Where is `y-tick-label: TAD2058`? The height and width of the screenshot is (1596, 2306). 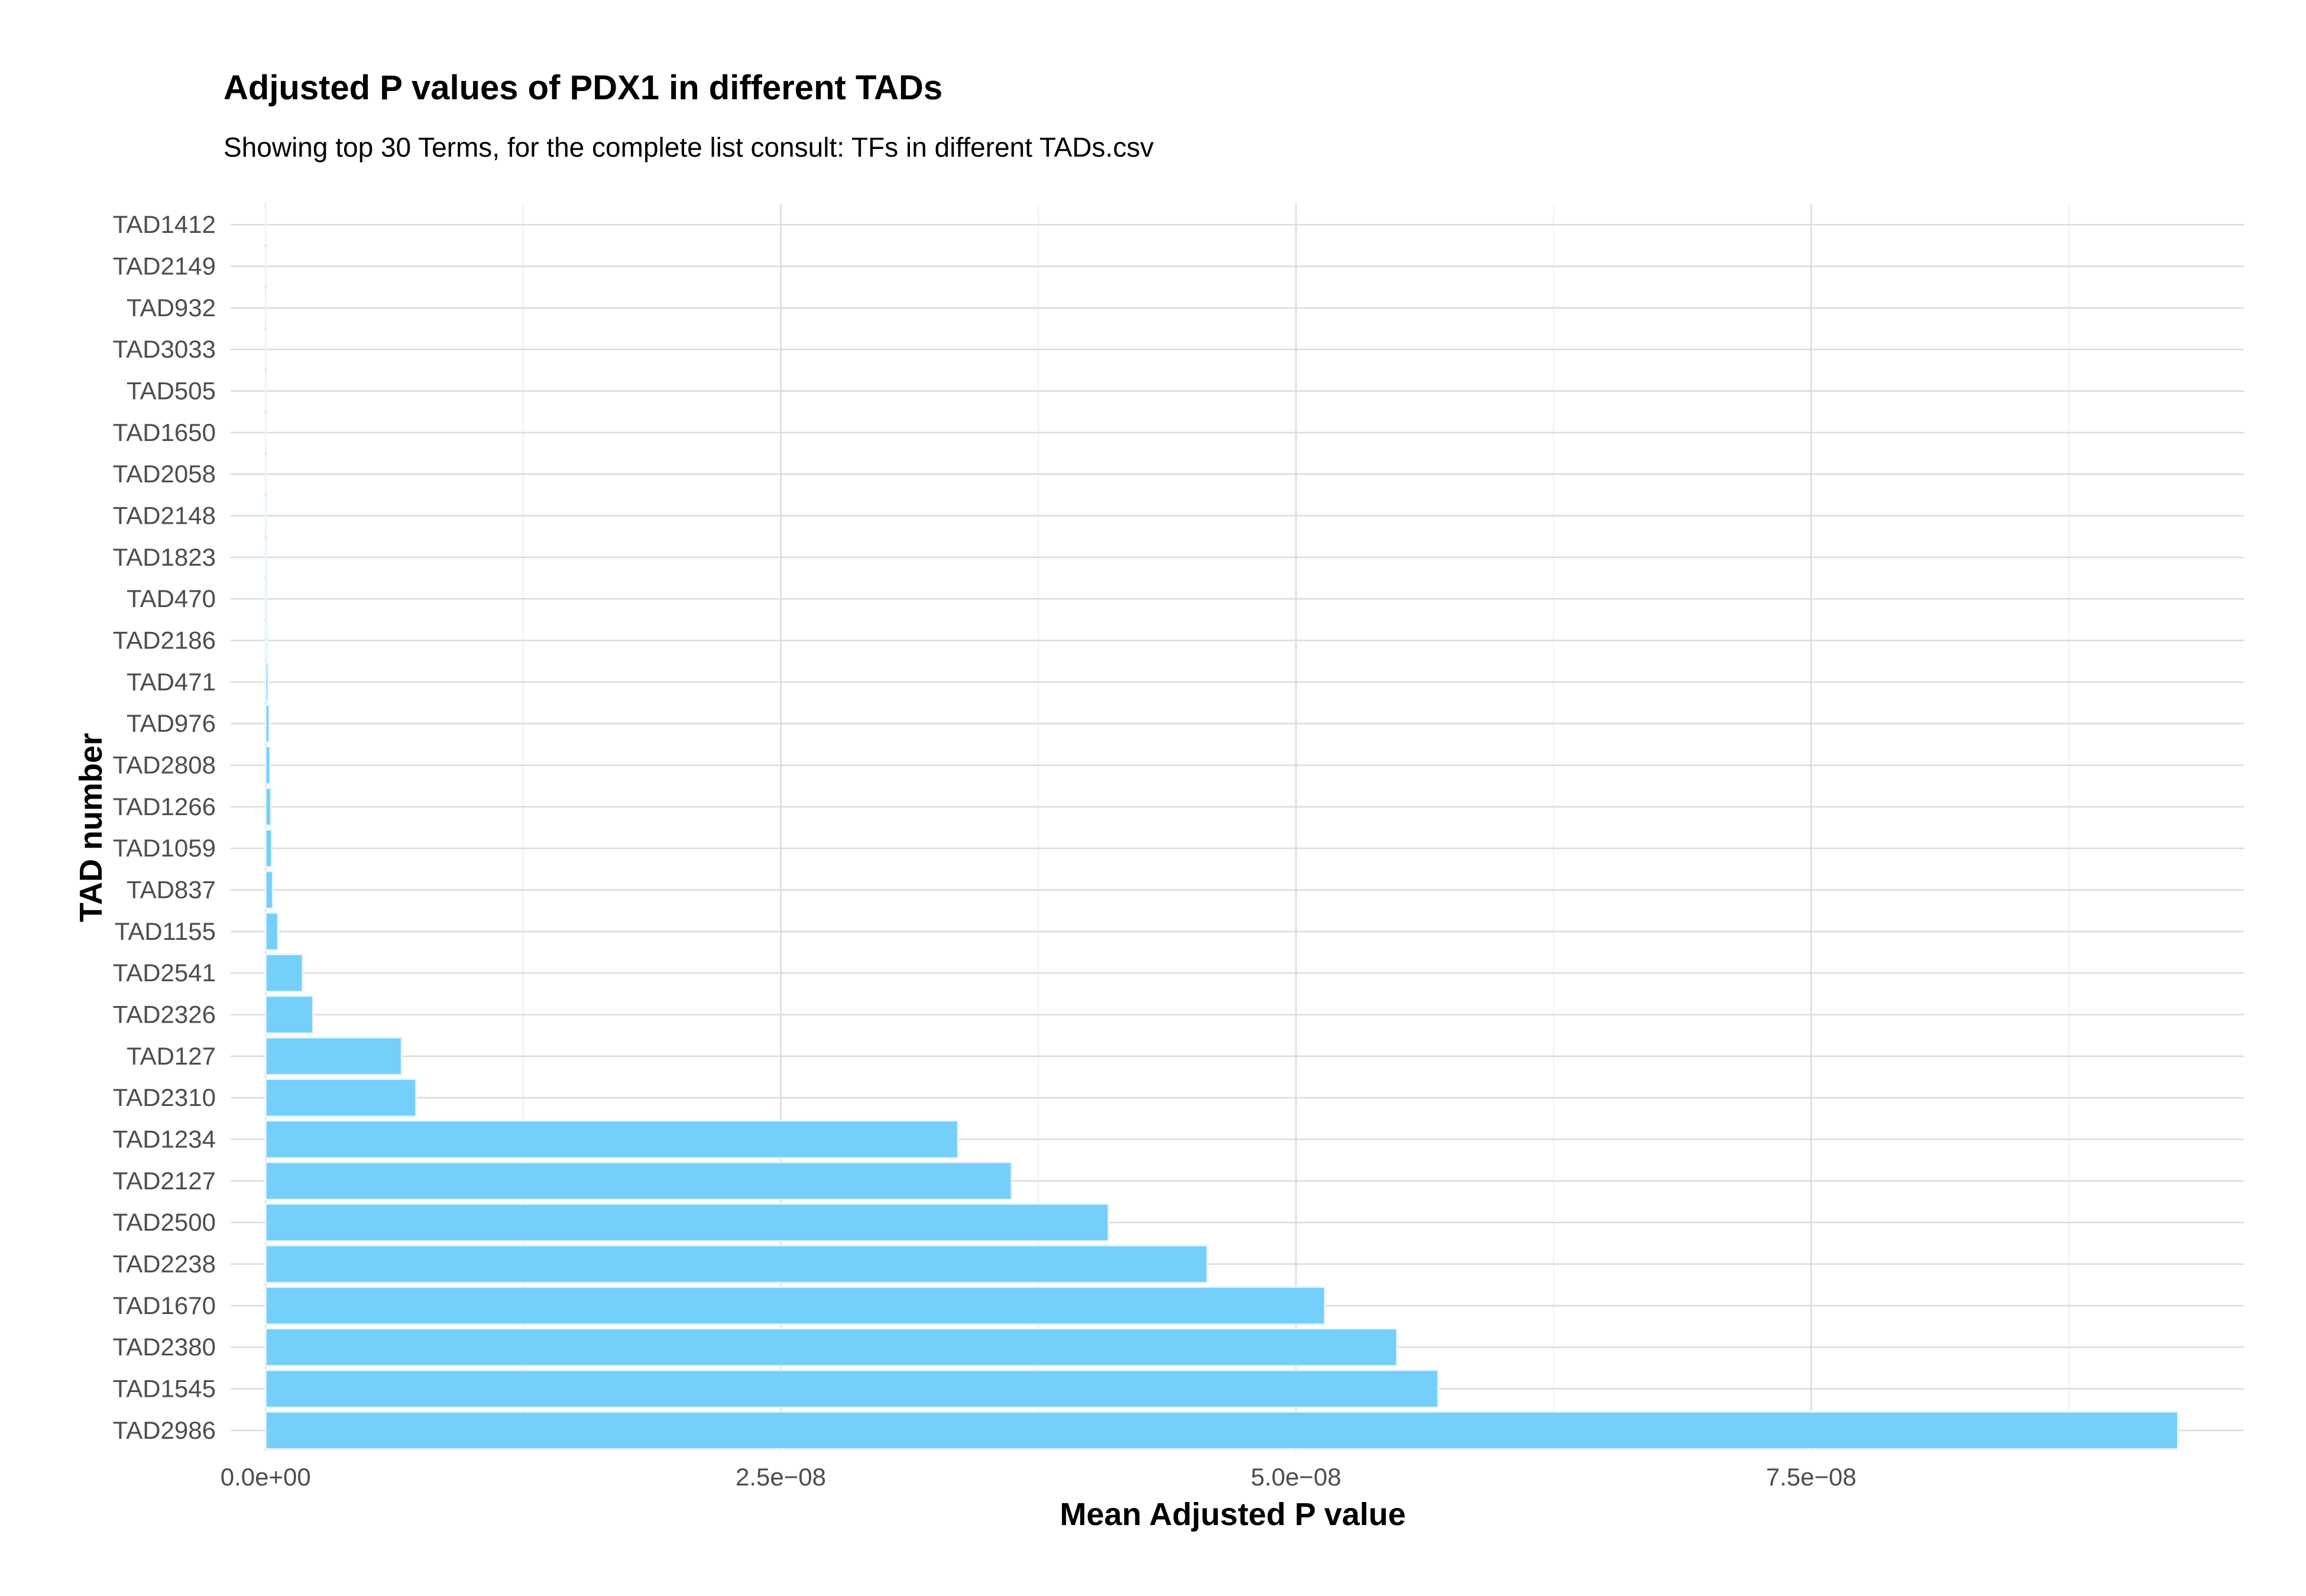
y-tick-label: TAD2058 is located at coordinates (164, 474).